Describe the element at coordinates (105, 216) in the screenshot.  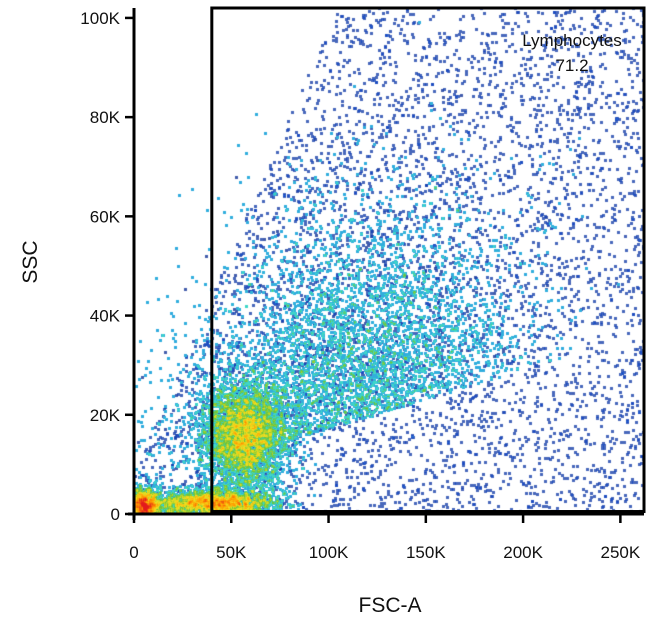
I see `y-tick-label: 60K` at that location.